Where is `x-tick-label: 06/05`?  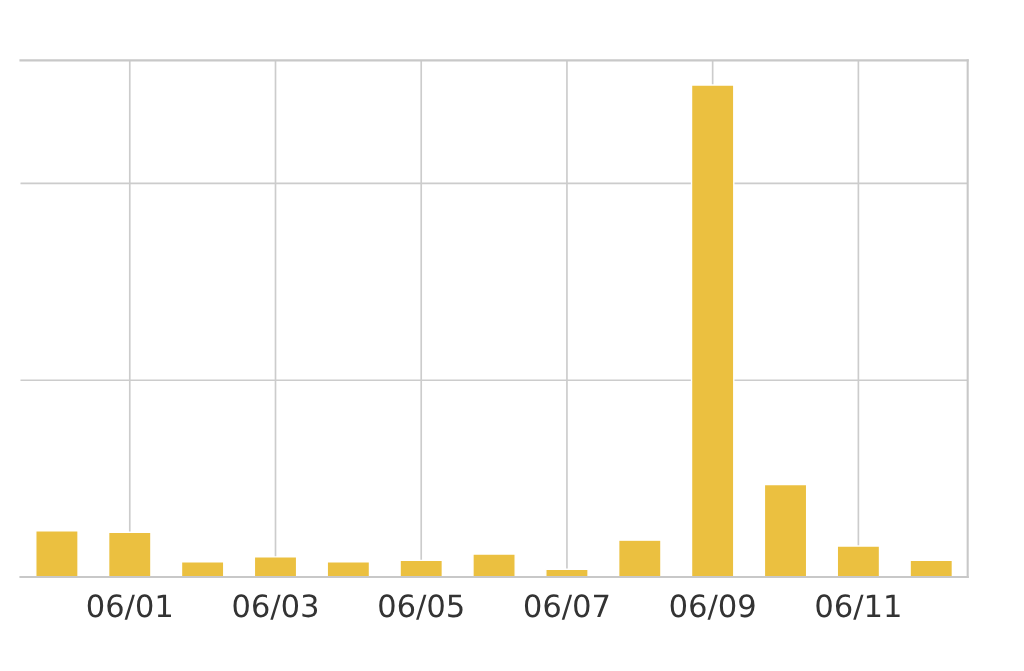
x-tick-label: 06/05 is located at coordinates (421, 607).